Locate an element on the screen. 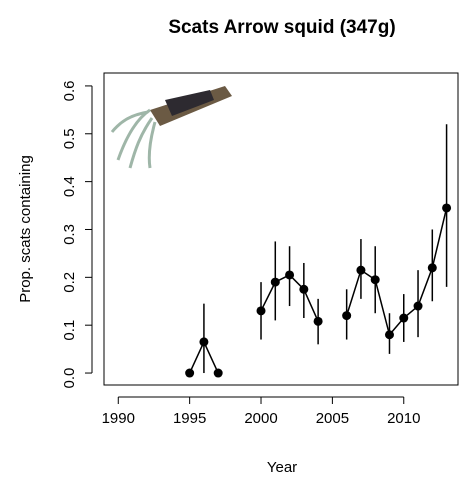 Image resolution: width=460 pixels, height=484 pixels. x-tick-label: 1990 is located at coordinates (118, 418).